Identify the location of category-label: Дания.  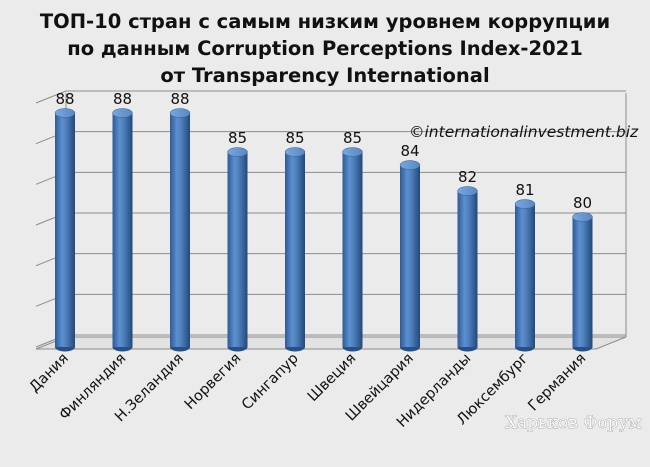
(49, 373).